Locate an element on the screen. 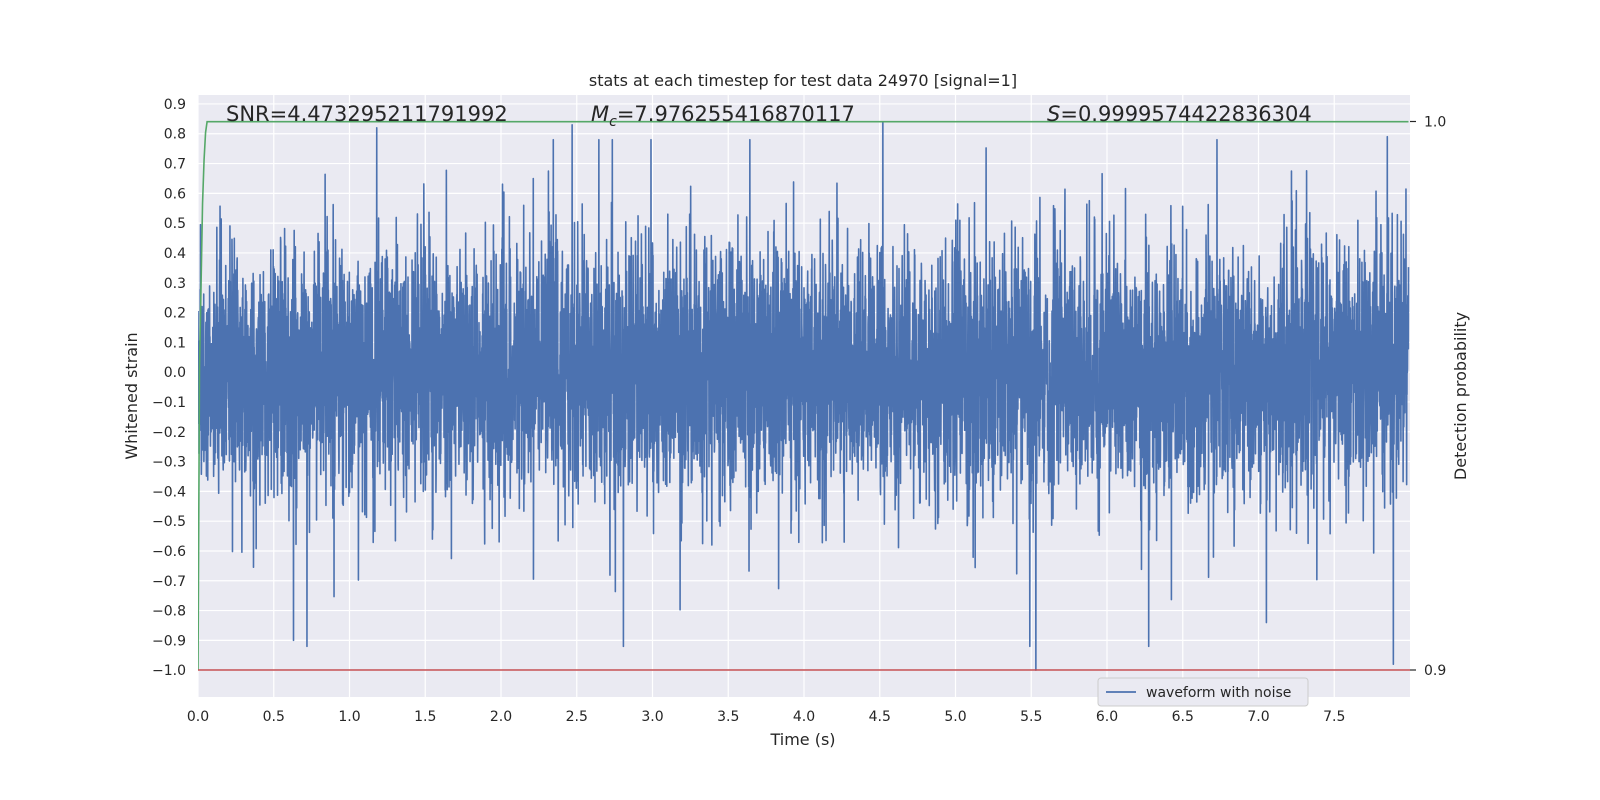  y-tick-label: −0.1 is located at coordinates (169, 403).